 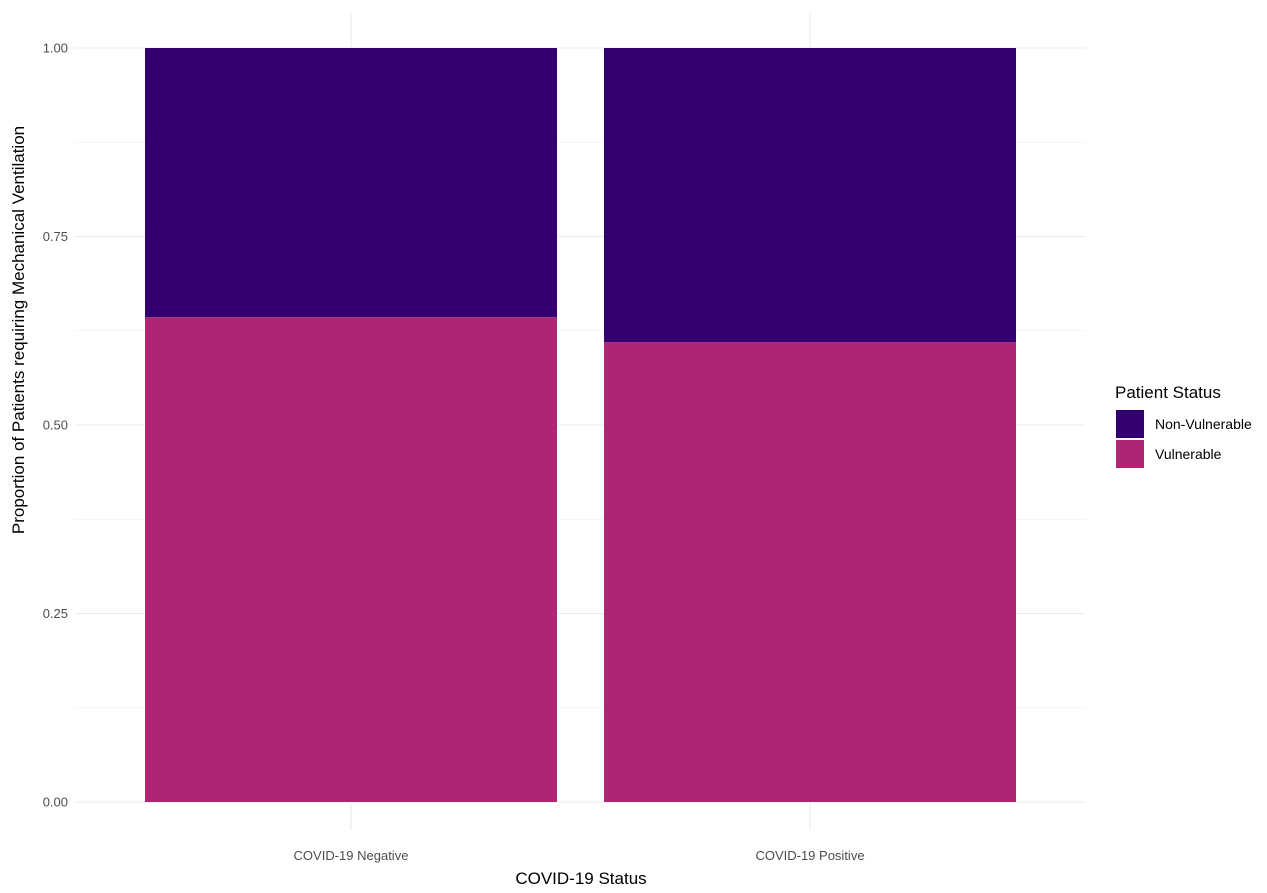 I want to click on x-tick-label: COVID-19 Positive, so click(x=809, y=855).